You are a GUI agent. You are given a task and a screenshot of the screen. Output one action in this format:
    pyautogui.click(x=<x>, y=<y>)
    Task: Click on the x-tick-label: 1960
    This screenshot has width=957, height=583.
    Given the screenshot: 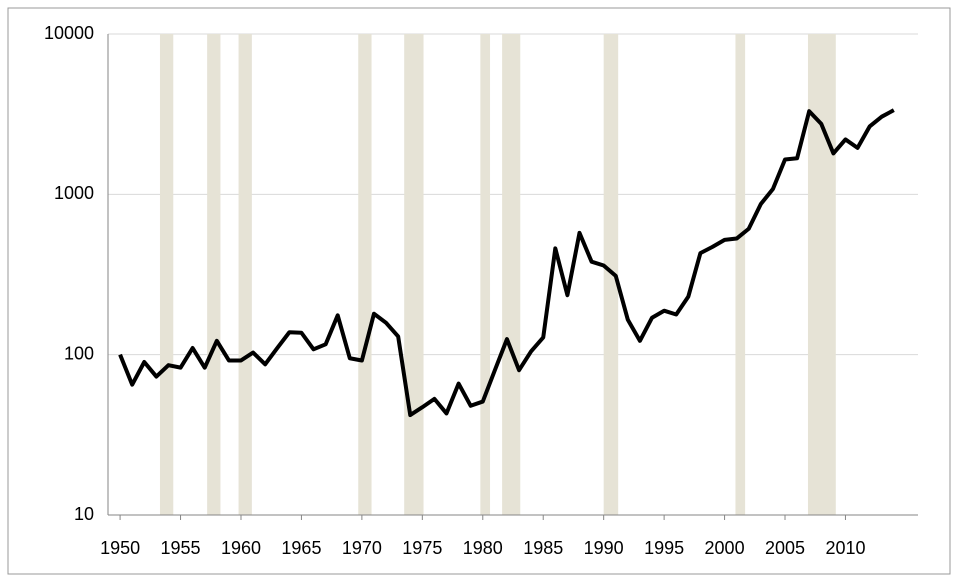 What is the action you would take?
    pyautogui.click(x=241, y=548)
    